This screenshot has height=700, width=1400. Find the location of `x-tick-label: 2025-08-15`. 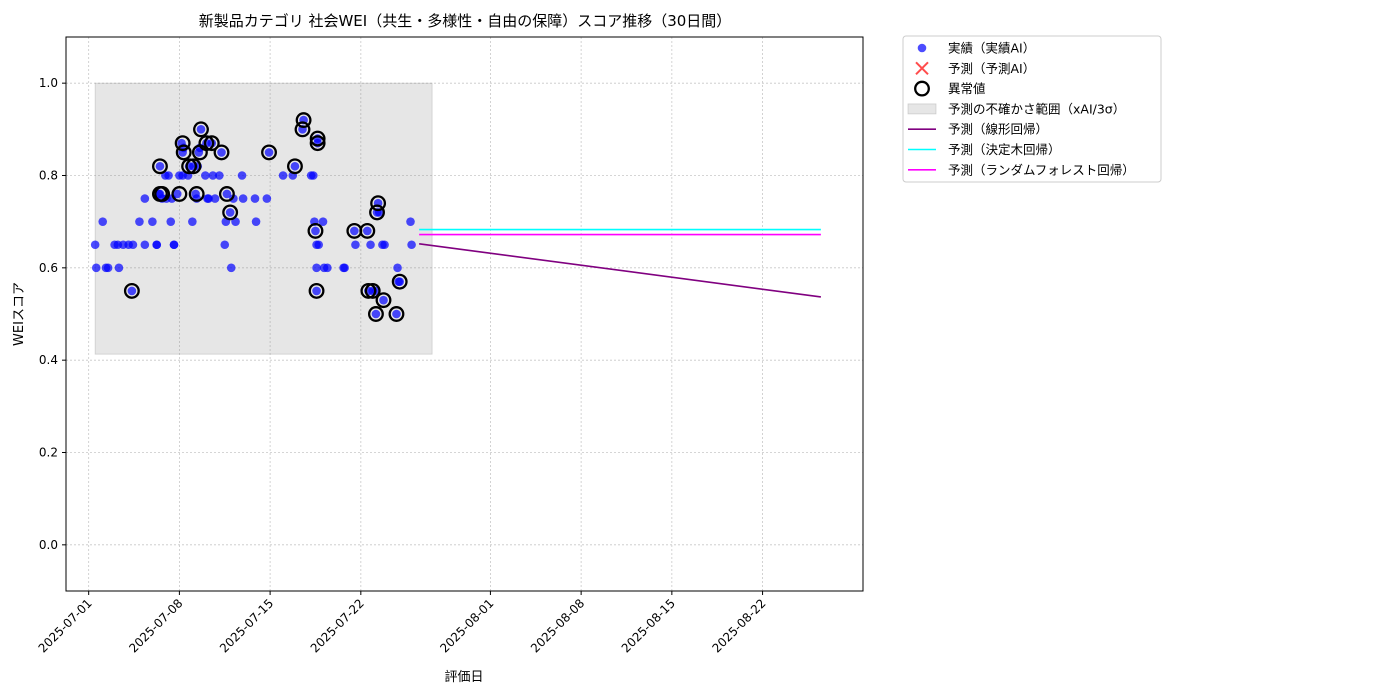

x-tick-label: 2025-08-15 is located at coordinates (648, 625).